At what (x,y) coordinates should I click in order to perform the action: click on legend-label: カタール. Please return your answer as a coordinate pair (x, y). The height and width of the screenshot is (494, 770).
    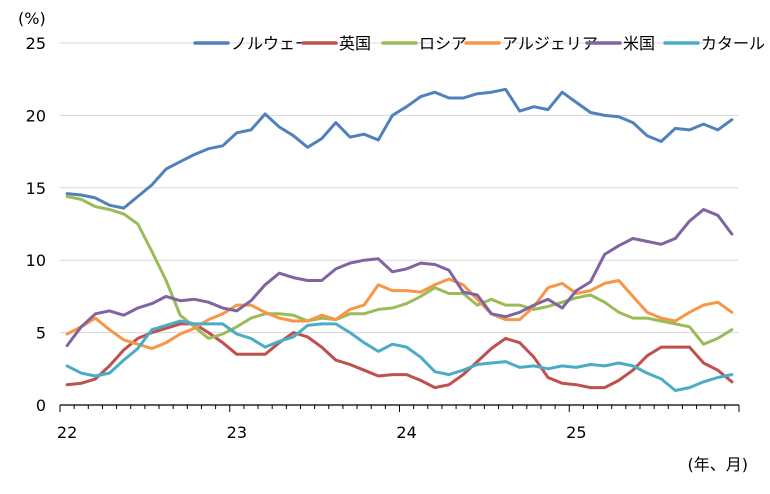
    Looking at the image, I should click on (733, 43).